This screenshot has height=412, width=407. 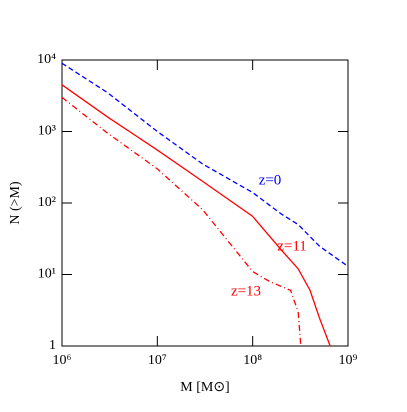 What do you see at coordinates (252, 360) in the screenshot?
I see `x-tick-label: 10⁸` at bounding box center [252, 360].